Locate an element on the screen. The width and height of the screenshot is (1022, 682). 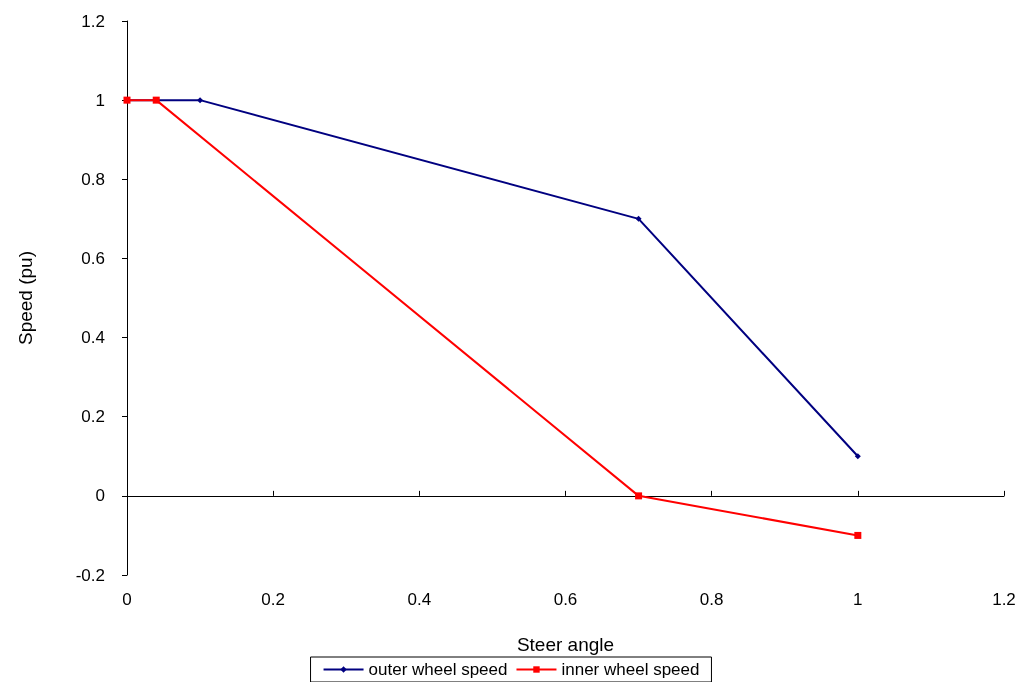
x-tick-label: 0 is located at coordinates (127, 599).